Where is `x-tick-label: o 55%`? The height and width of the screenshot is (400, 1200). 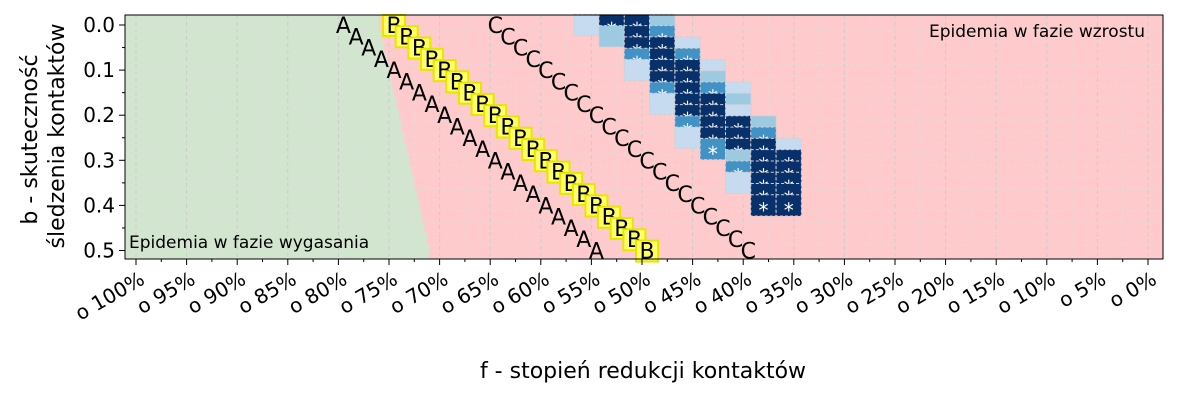
x-tick-label: o 55% is located at coordinates (570, 293).